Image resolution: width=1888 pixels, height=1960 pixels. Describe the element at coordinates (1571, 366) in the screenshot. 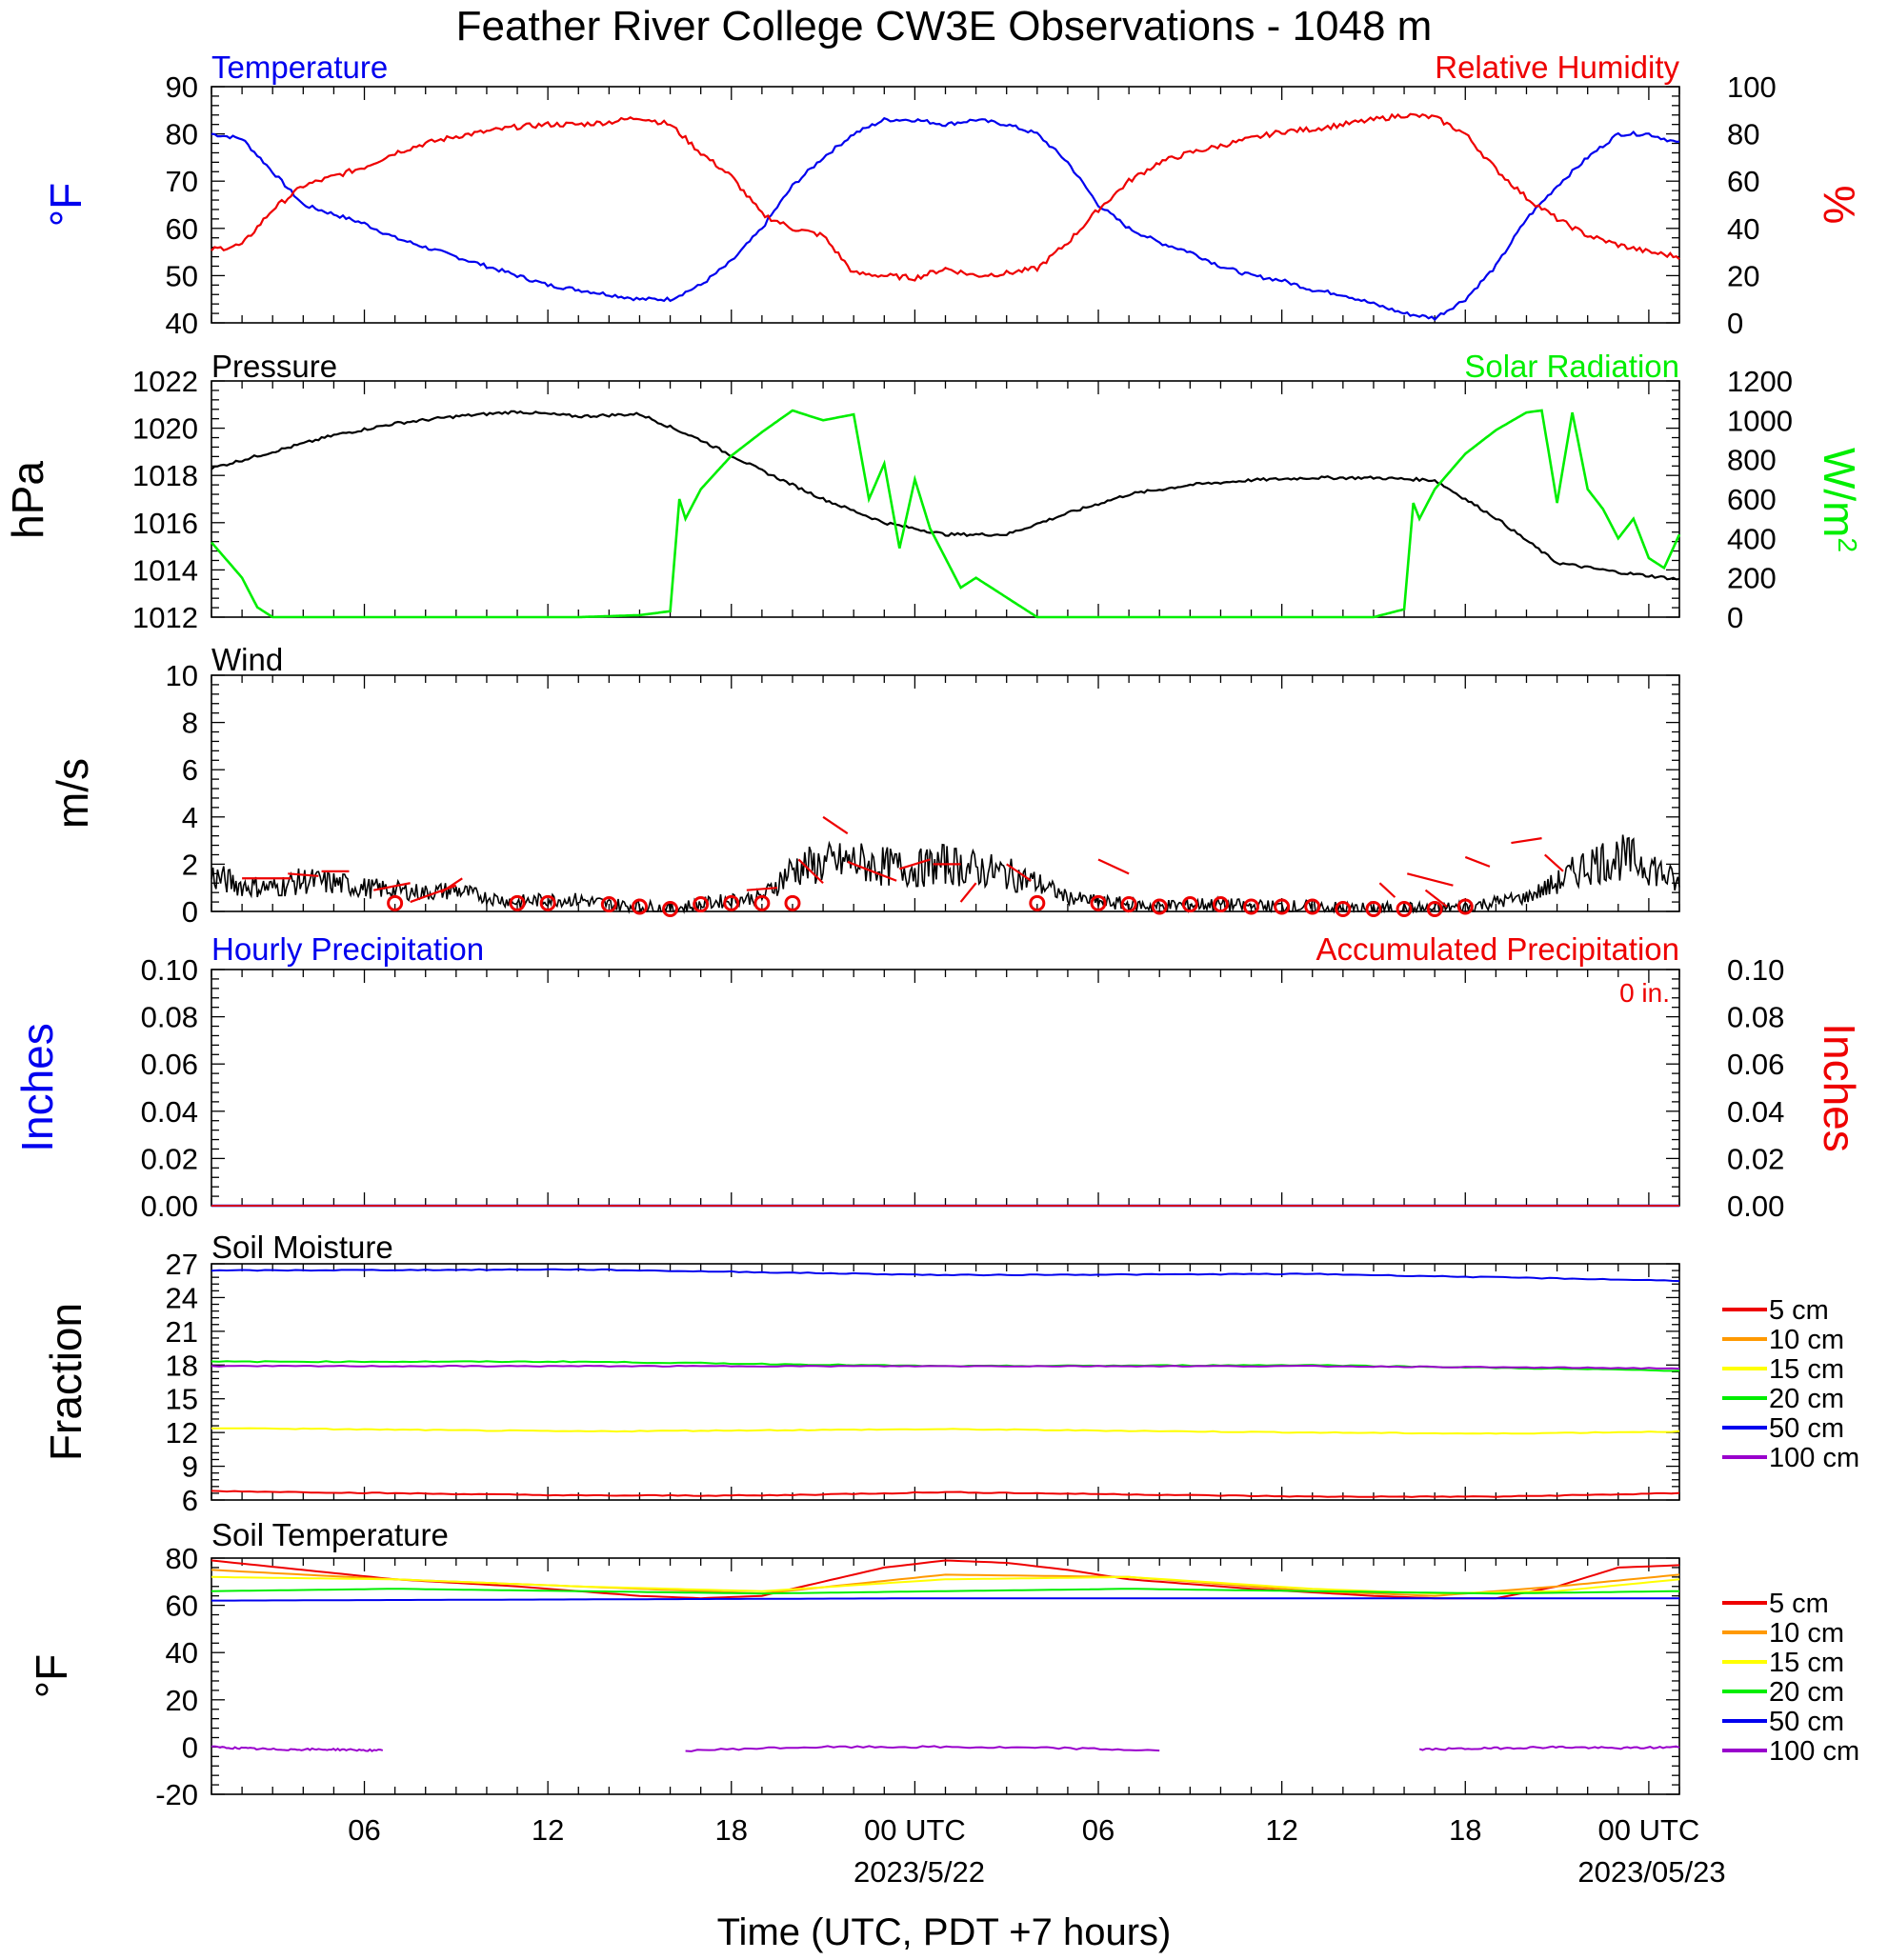

I see `solar-radiation-label: Solar Radiation` at that location.